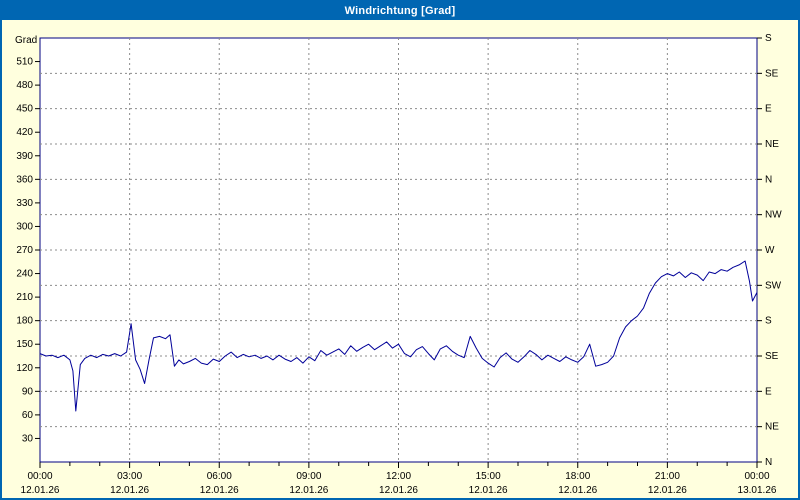 The image size is (800, 500). Describe the element at coordinates (24, 226) in the screenshot. I see `y-axis-tick-label: 300` at that location.